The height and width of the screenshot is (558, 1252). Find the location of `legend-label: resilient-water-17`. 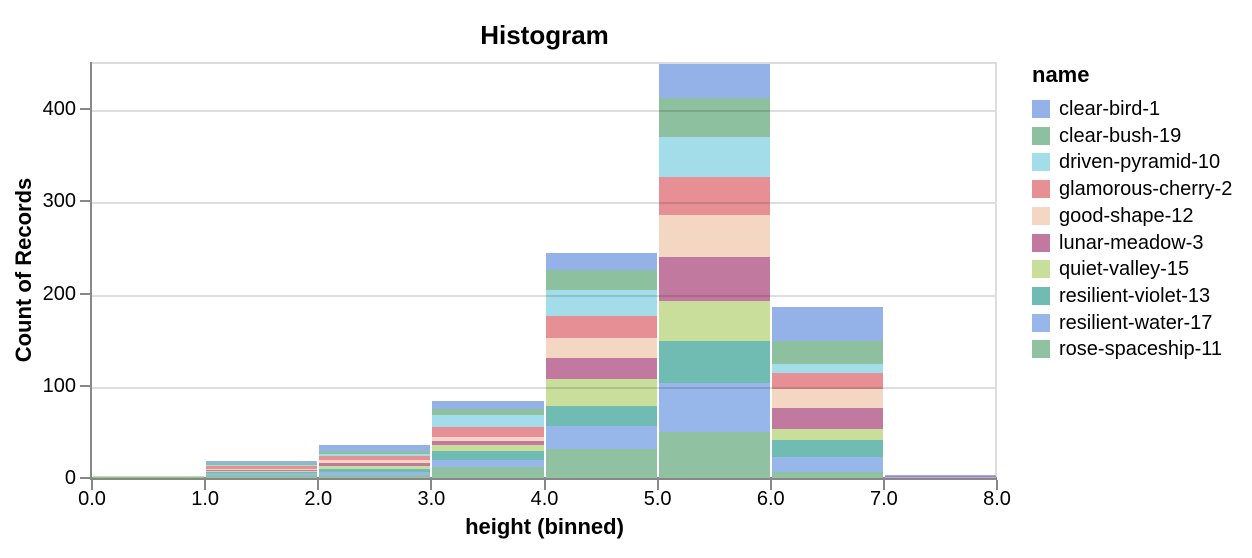

legend-label: resilient-water-17 is located at coordinates (1136, 322).